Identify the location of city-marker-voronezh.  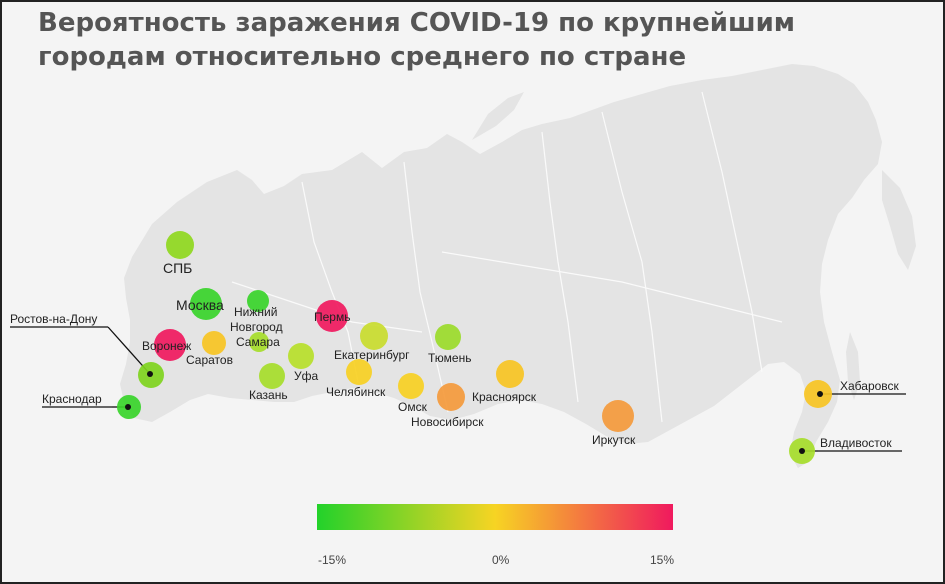
(170, 345).